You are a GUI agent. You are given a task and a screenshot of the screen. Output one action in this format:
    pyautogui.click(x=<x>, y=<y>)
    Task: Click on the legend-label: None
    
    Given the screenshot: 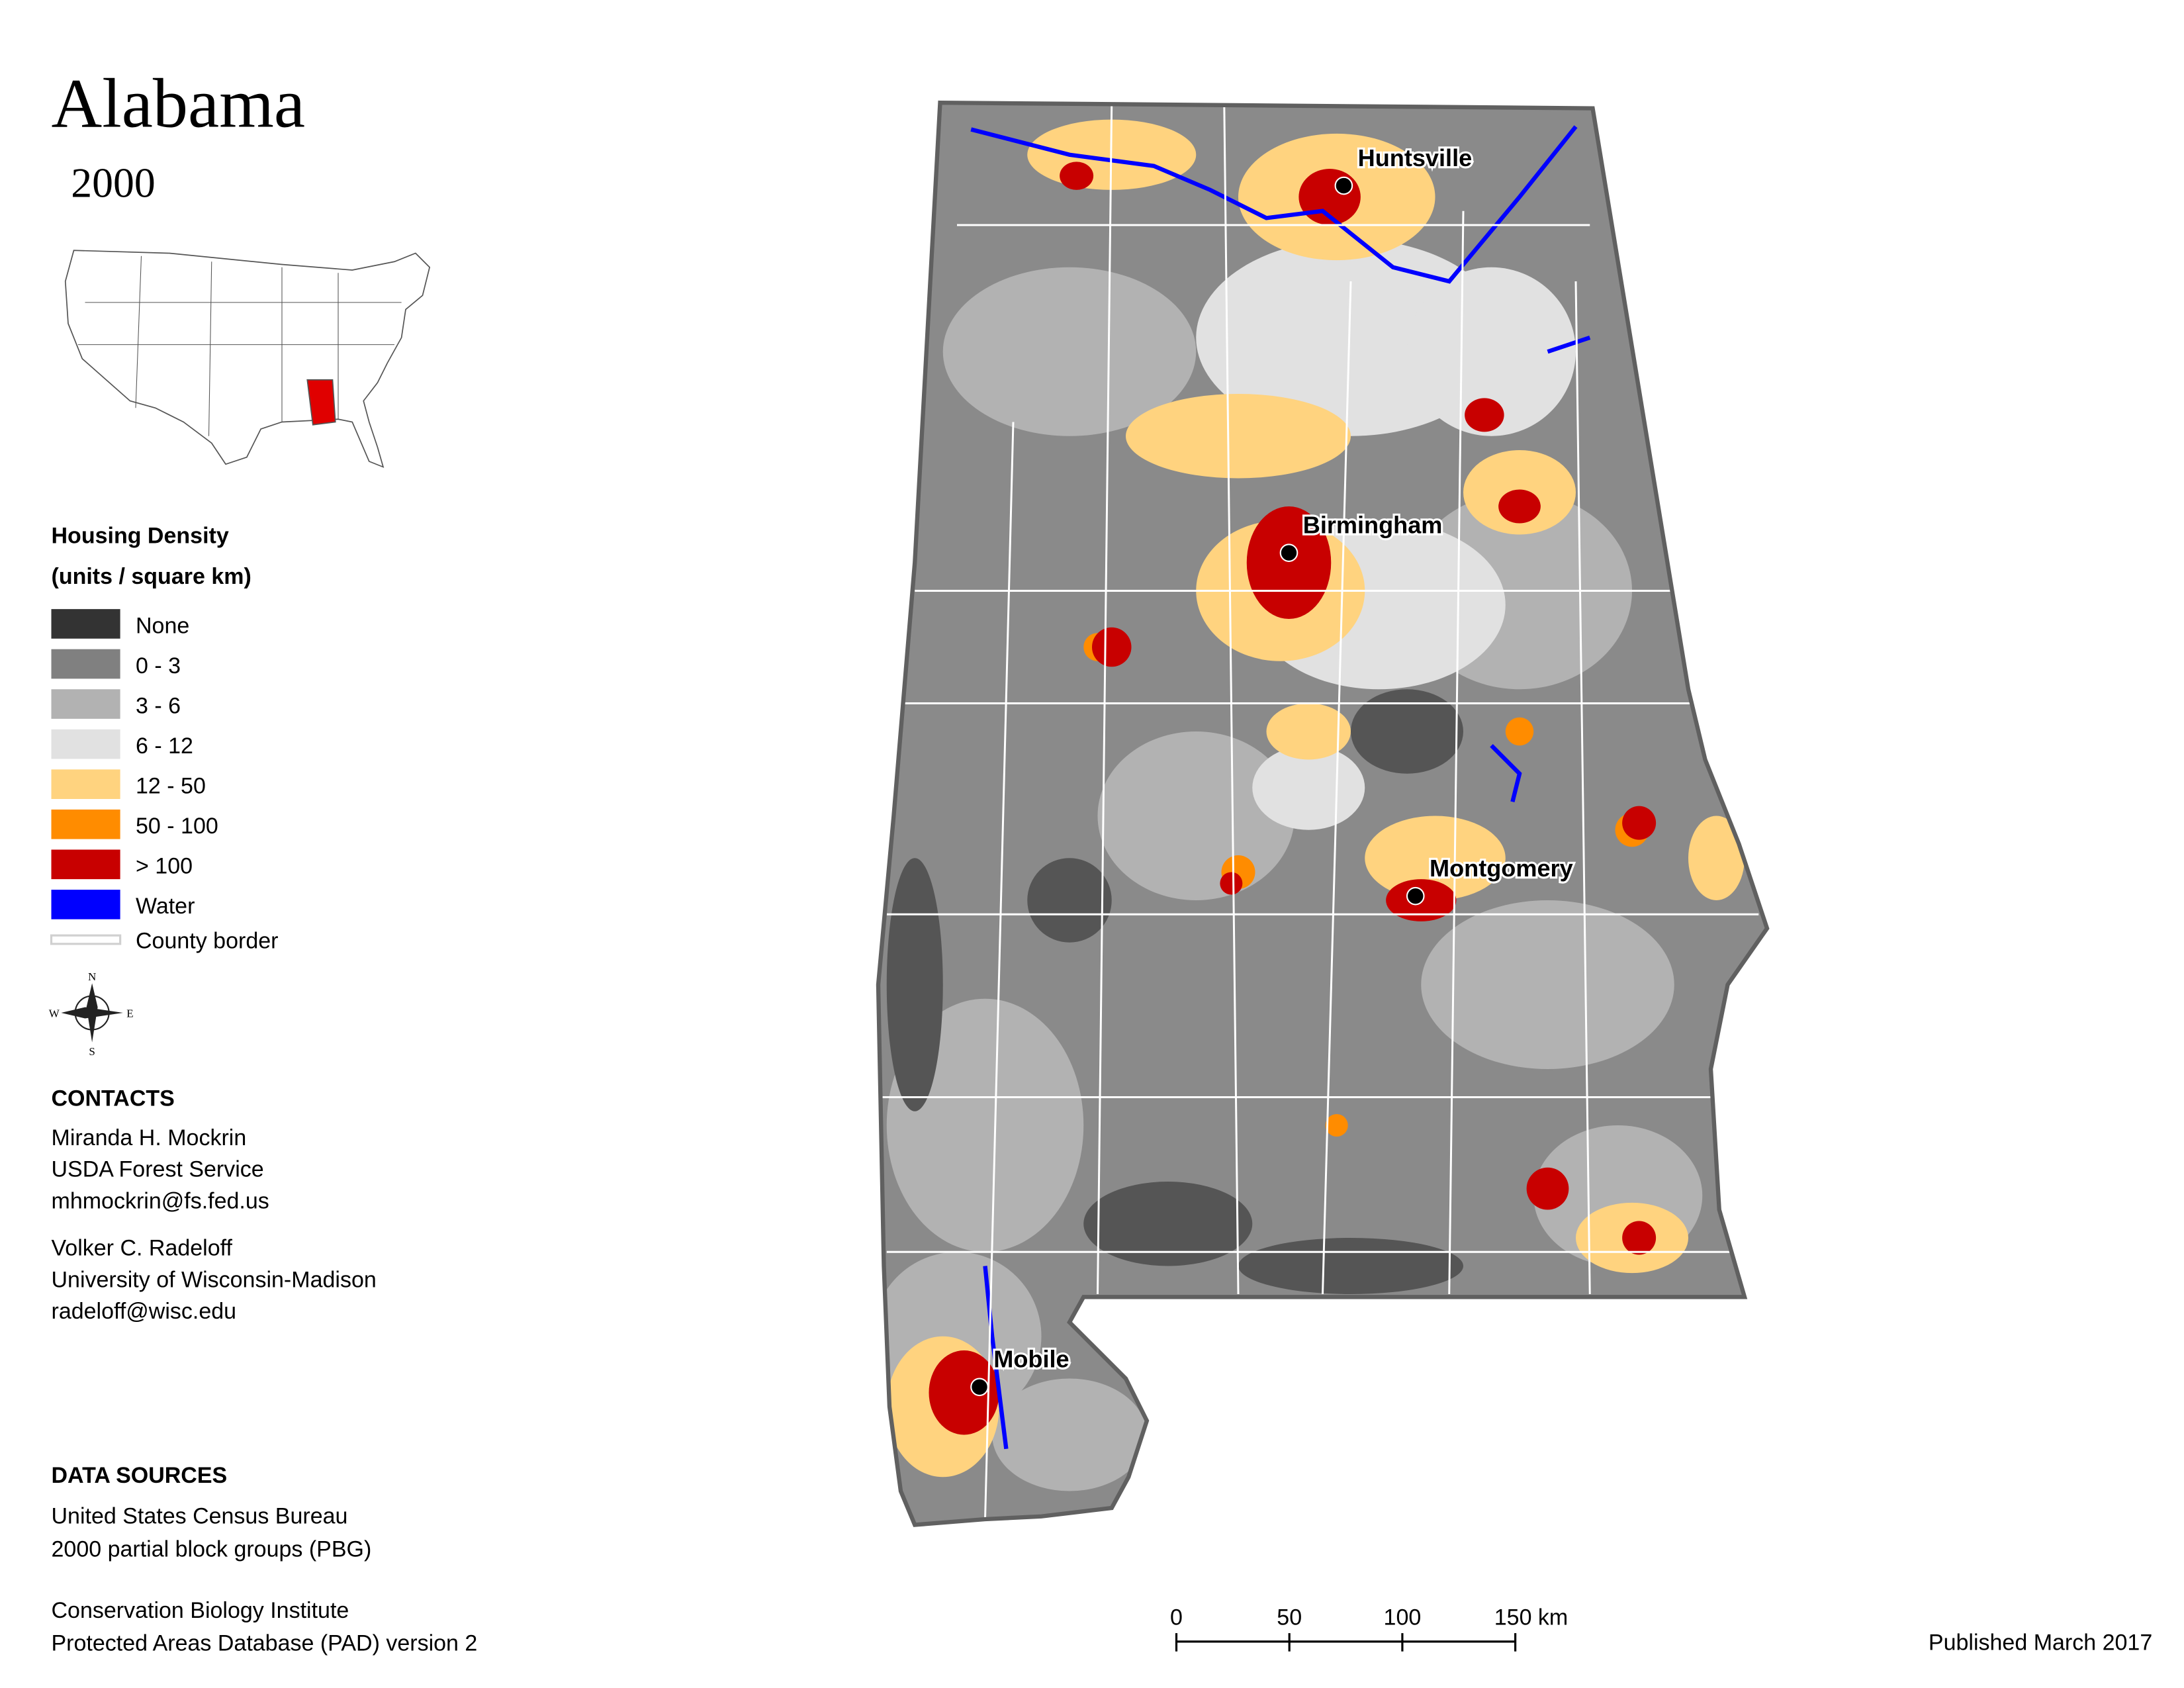 What is the action you would take?
    pyautogui.click(x=162, y=625)
    